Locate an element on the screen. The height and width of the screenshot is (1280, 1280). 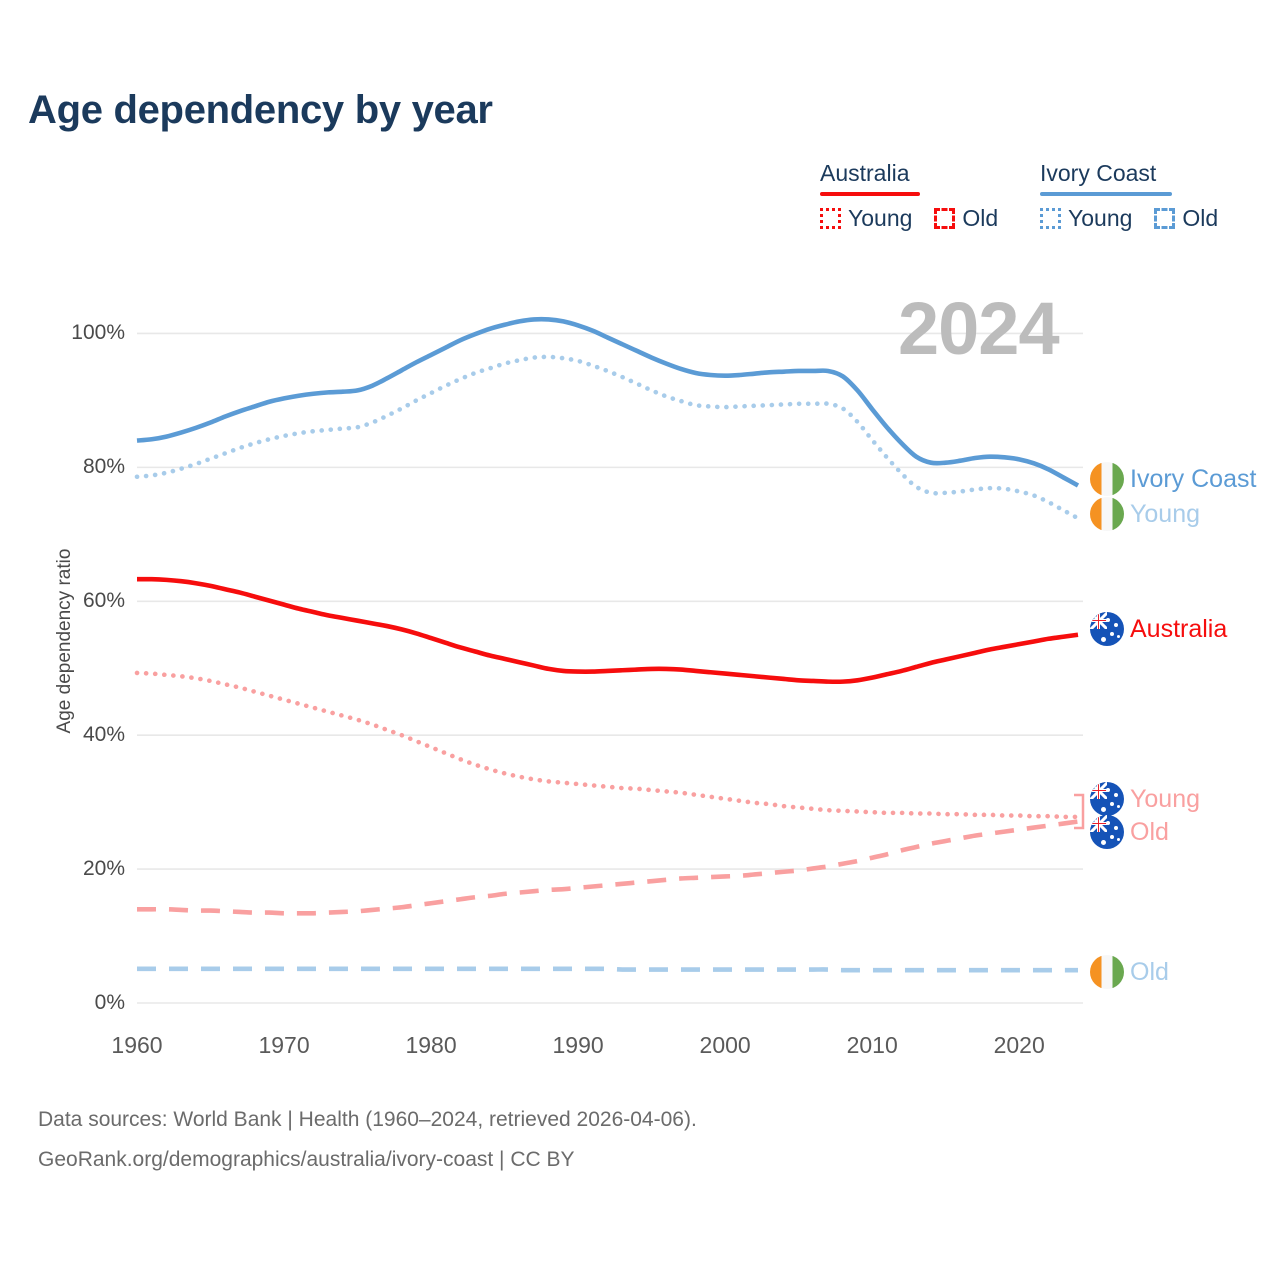
x-tick-label: 2010 is located at coordinates (872, 1045).